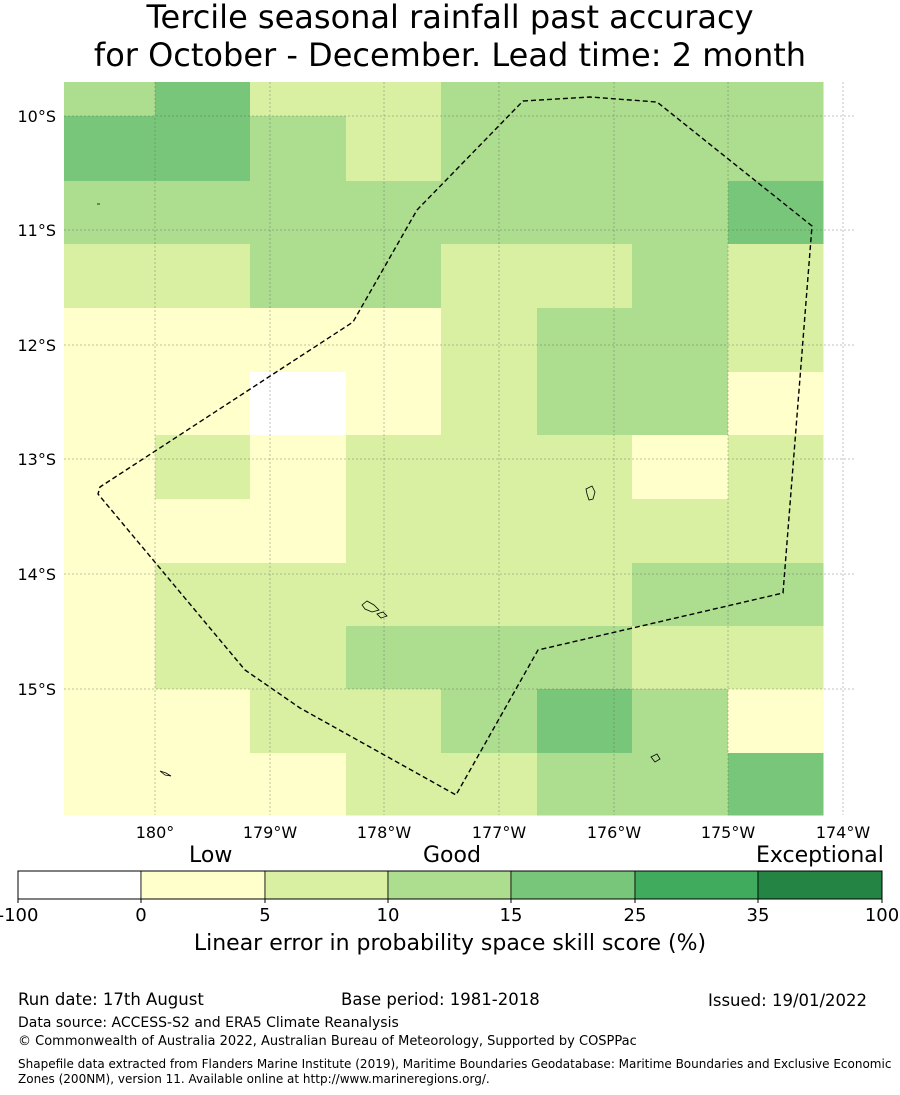 The image size is (900, 1095). I want to click on latitude-label: 13°S, so click(36, 459).